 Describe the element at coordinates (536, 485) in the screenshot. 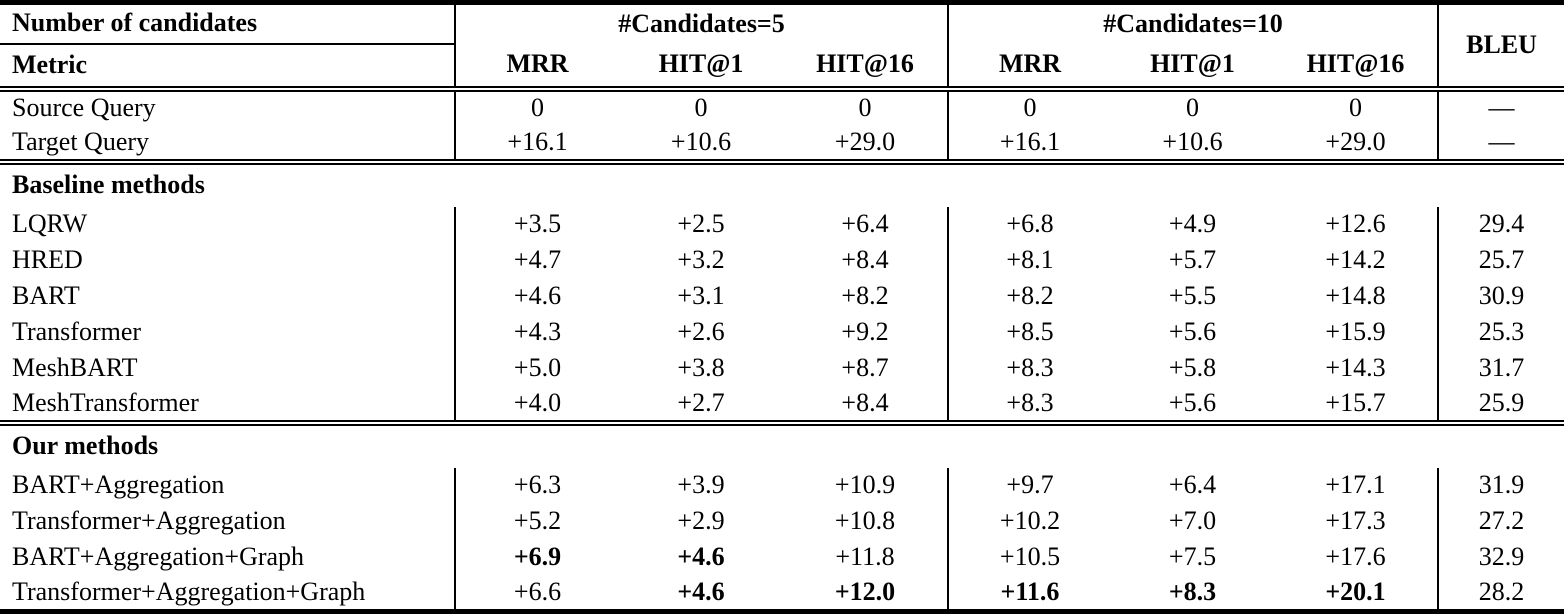

I see `metric-value: +6.3` at that location.